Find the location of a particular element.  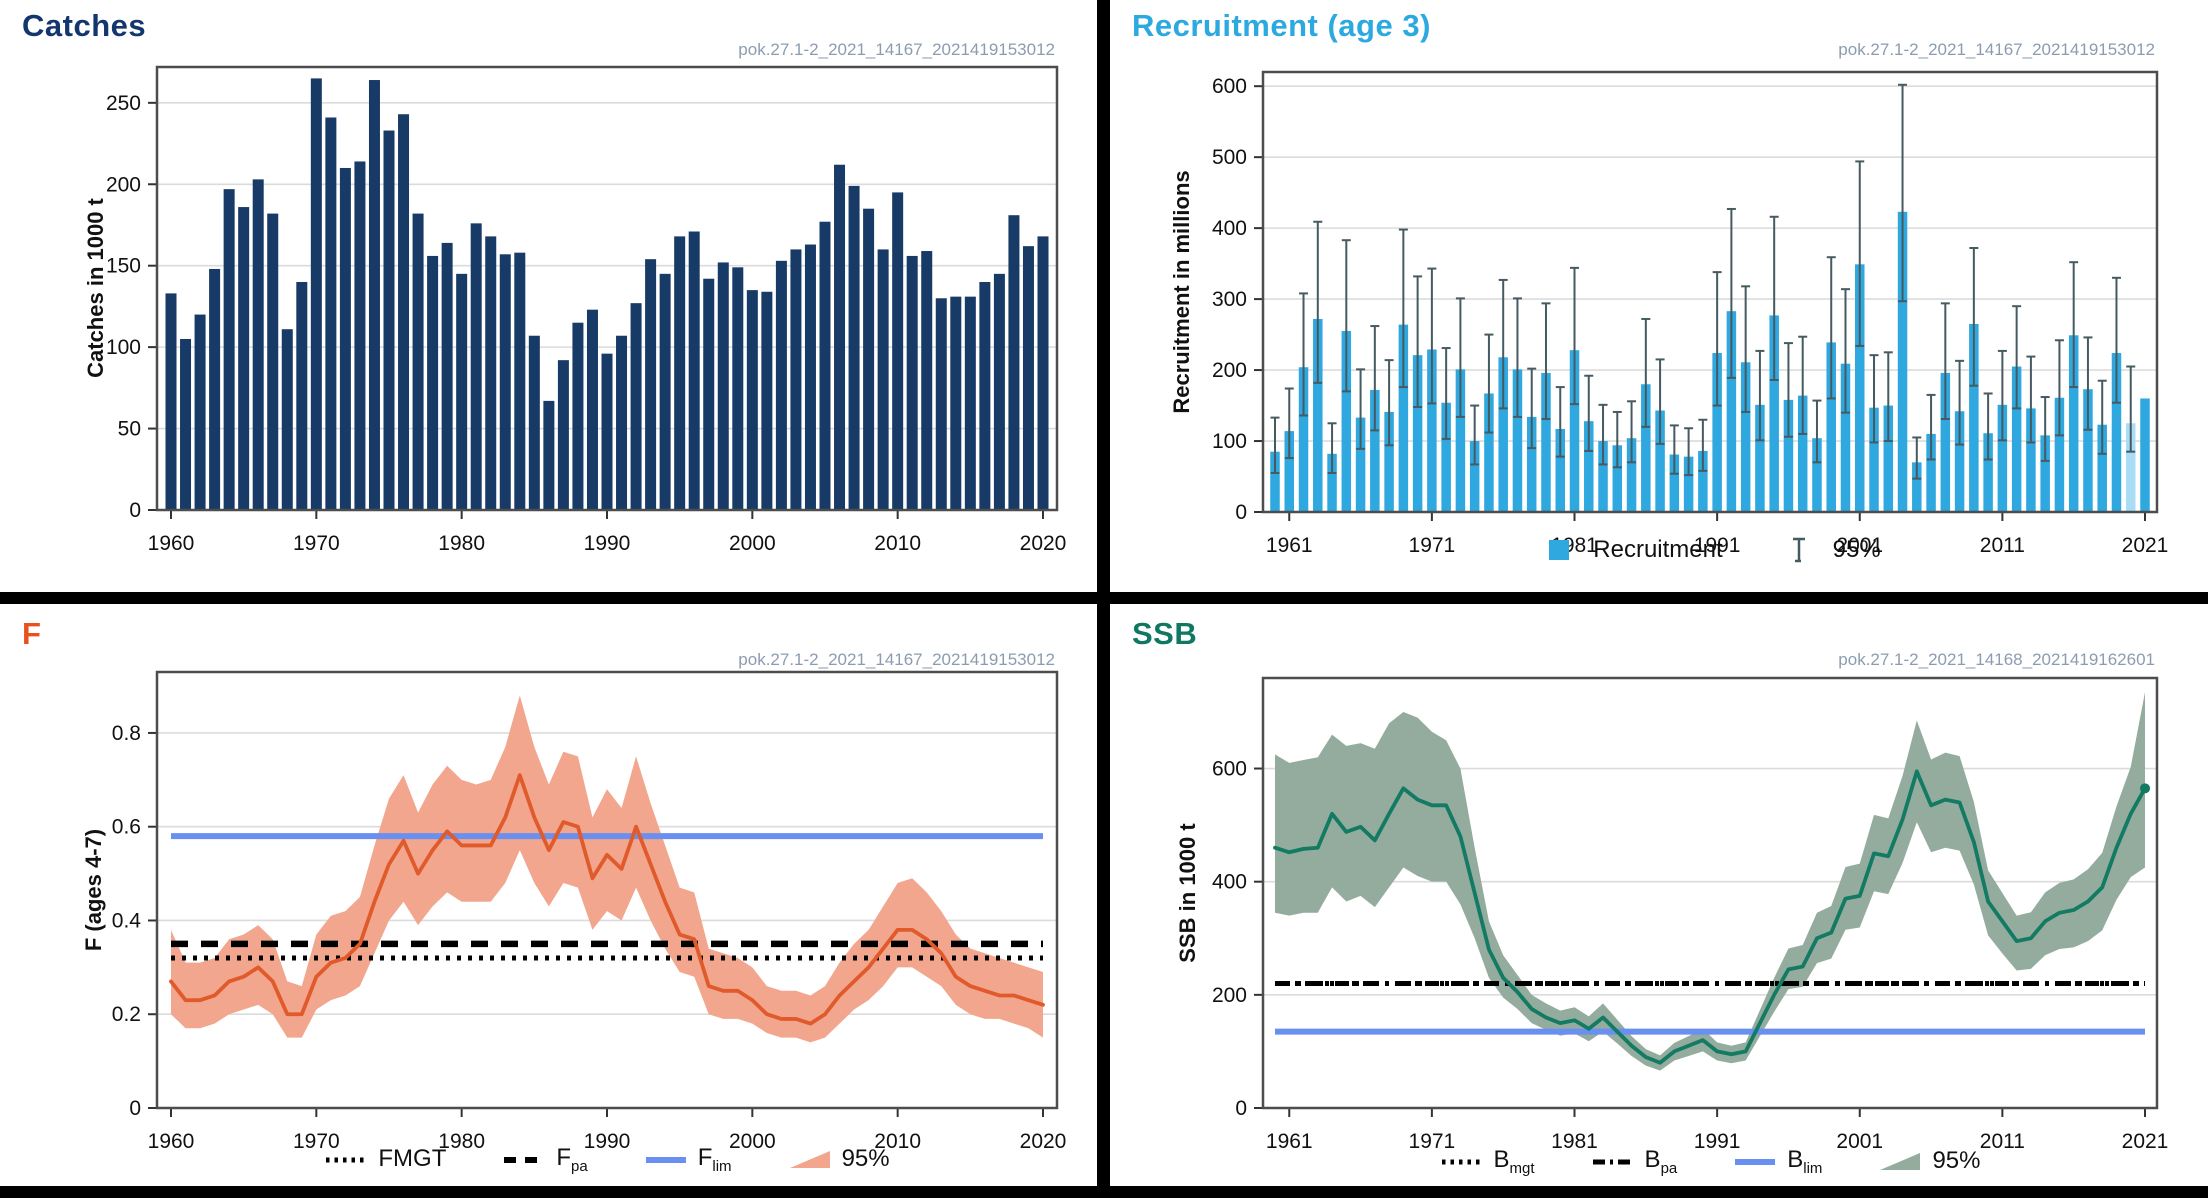

svg-text: 400 is located at coordinates (1229, 228).